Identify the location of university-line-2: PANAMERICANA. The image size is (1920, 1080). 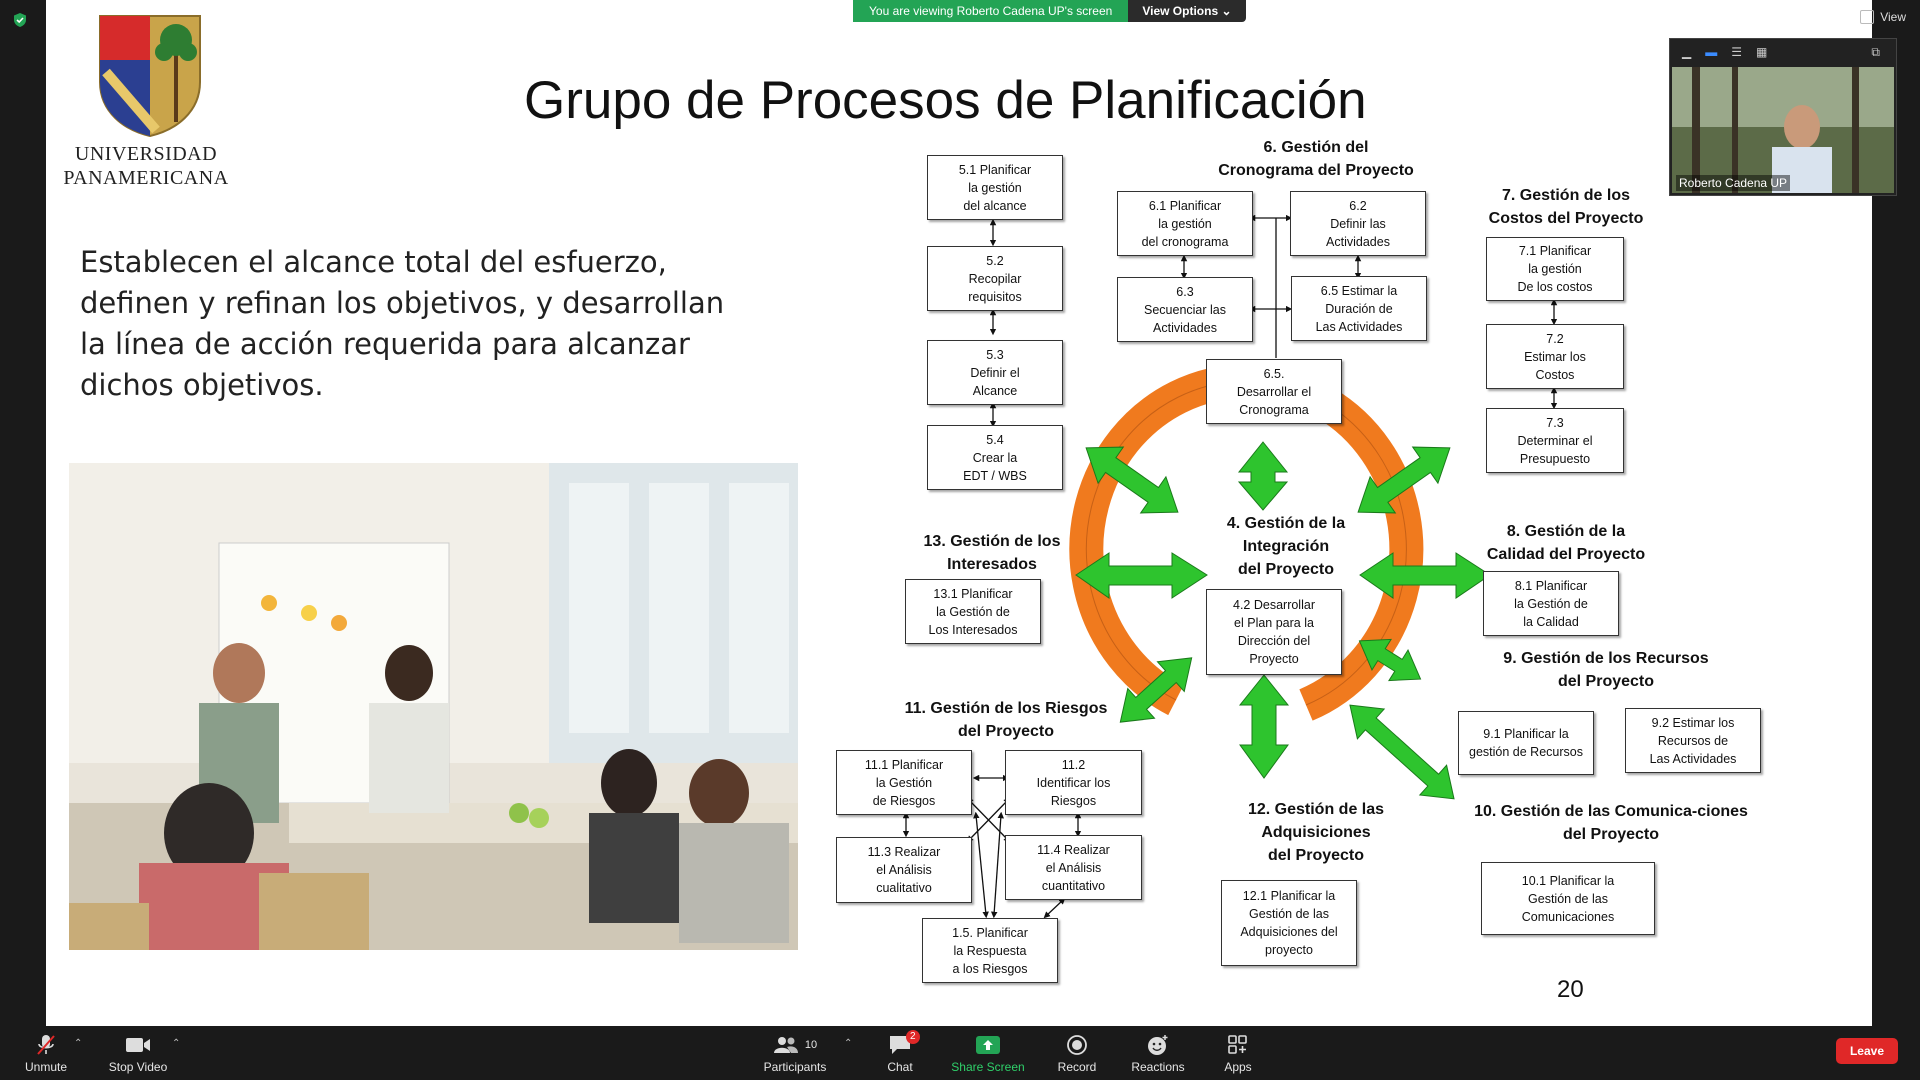
(146, 178).